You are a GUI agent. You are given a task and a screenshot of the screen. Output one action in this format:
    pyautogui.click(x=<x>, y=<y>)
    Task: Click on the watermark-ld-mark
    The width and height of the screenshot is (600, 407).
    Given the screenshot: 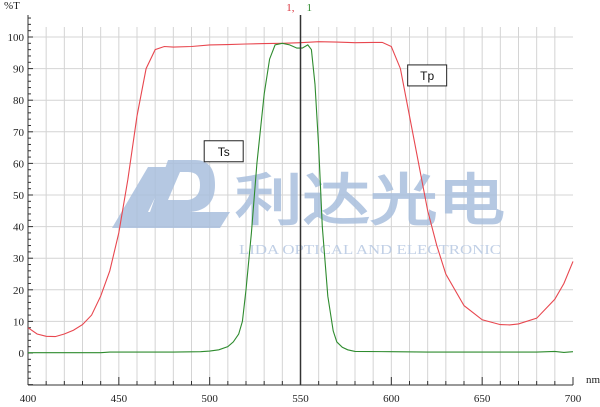 What is the action you would take?
    pyautogui.click(x=171, y=197)
    